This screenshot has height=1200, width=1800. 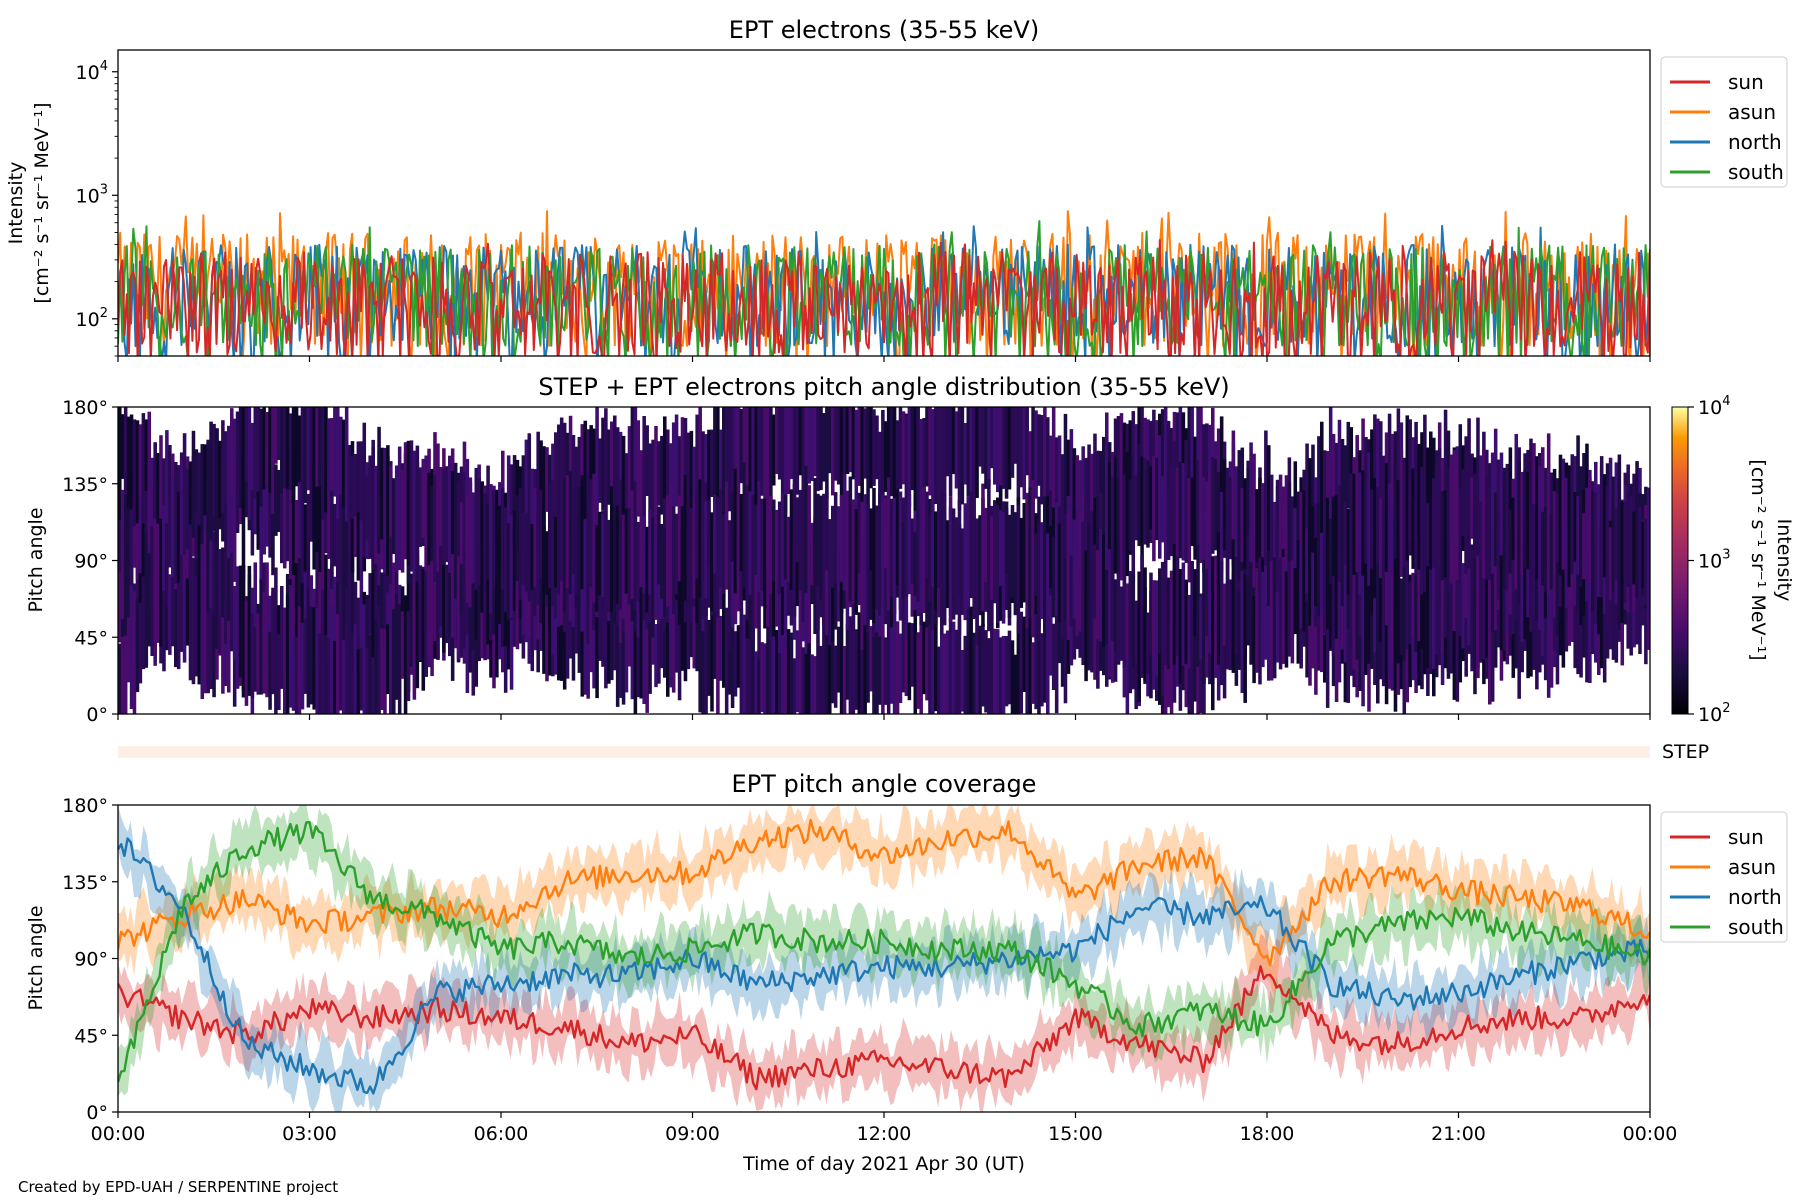 I want to click on panel1-title: EPT electrons (35-55 keV), so click(x=884, y=30).